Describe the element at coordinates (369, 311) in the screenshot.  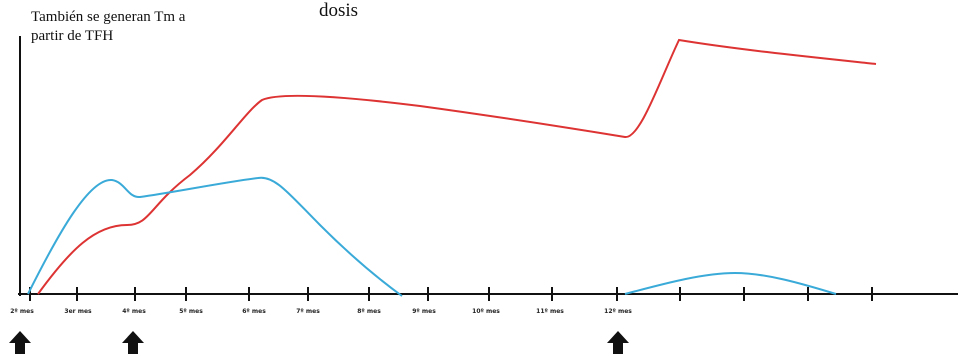
I see `x-tick-label: 8º mes` at that location.